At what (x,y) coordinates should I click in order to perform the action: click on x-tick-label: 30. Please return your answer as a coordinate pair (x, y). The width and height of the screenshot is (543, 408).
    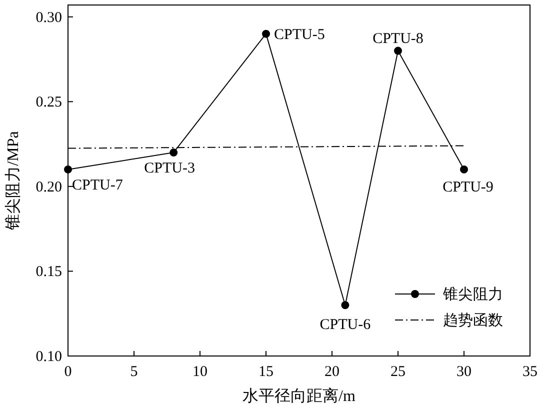
    Looking at the image, I should click on (464, 372).